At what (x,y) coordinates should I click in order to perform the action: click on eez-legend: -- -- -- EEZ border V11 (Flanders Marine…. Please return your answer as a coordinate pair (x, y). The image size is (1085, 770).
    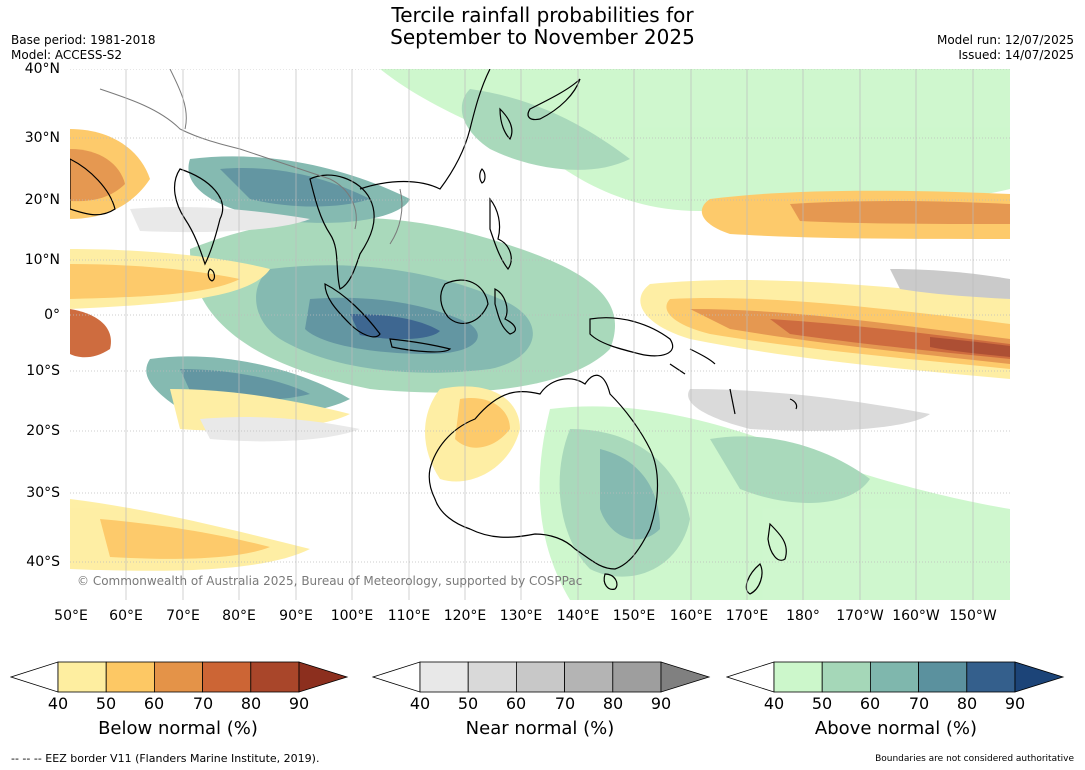
    Looking at the image, I should click on (165, 758).